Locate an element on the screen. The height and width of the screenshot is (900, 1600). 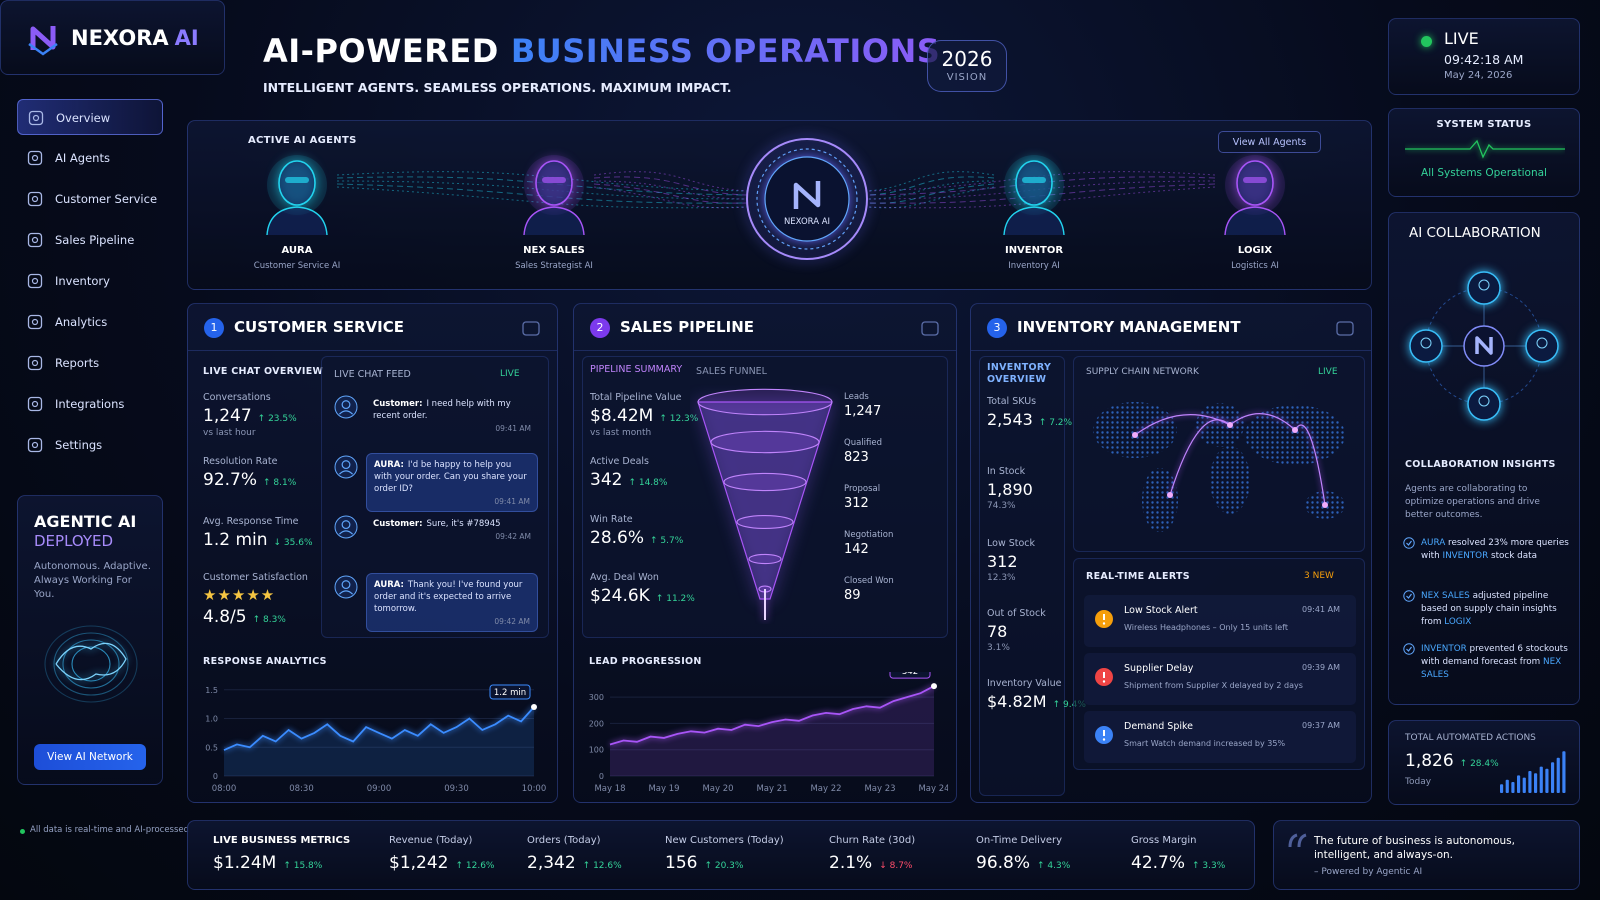
alert-text: Wireless Headphones – Only 15 units left is located at coordinates (1206, 627).